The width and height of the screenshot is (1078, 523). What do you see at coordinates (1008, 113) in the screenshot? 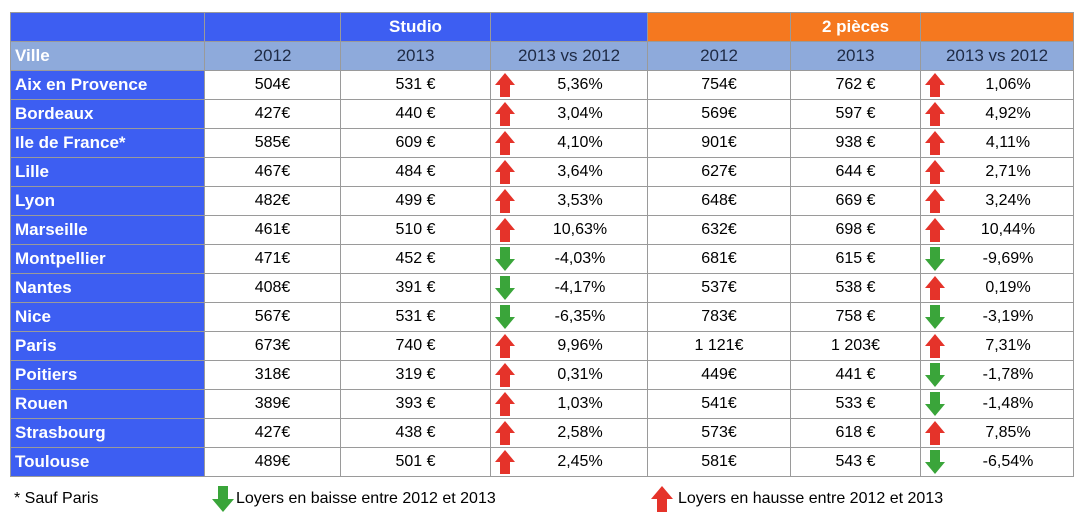
I see `change-value: 4,92%` at bounding box center [1008, 113].